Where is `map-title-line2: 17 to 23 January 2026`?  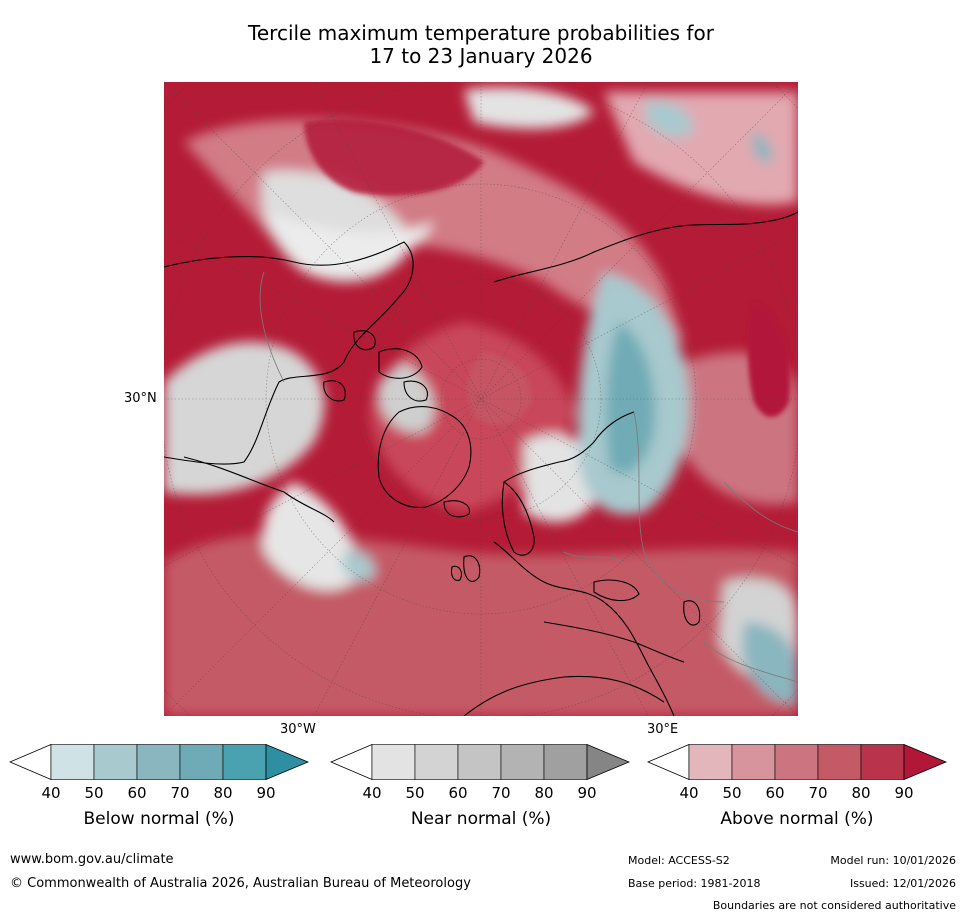
map-title-line2: 17 to 23 January 2026 is located at coordinates (481, 56).